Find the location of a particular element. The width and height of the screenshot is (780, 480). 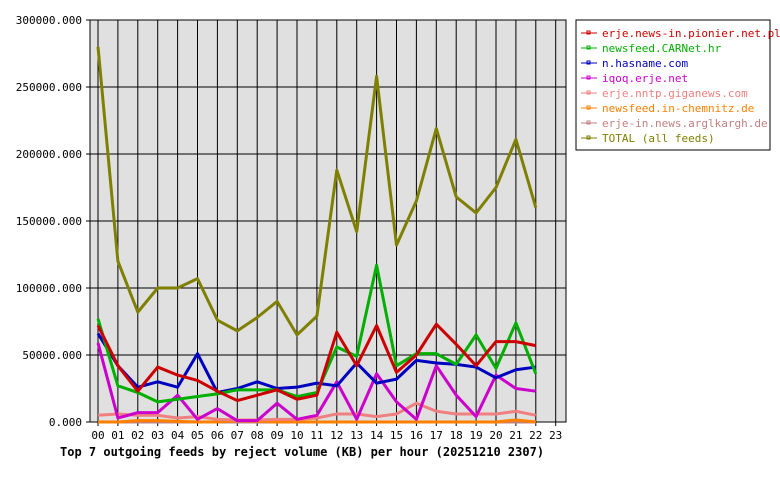

legend-item: TOTAL (all feeds) is located at coordinates (658, 138).